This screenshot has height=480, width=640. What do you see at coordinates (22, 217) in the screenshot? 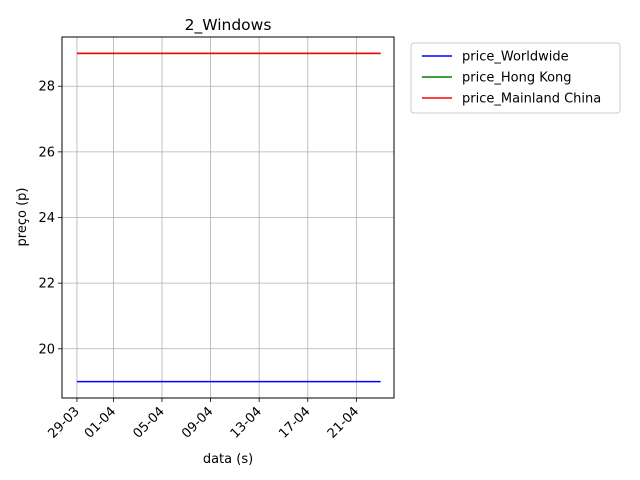
I see `y-axis-label: preço (p)` at bounding box center [22, 217].